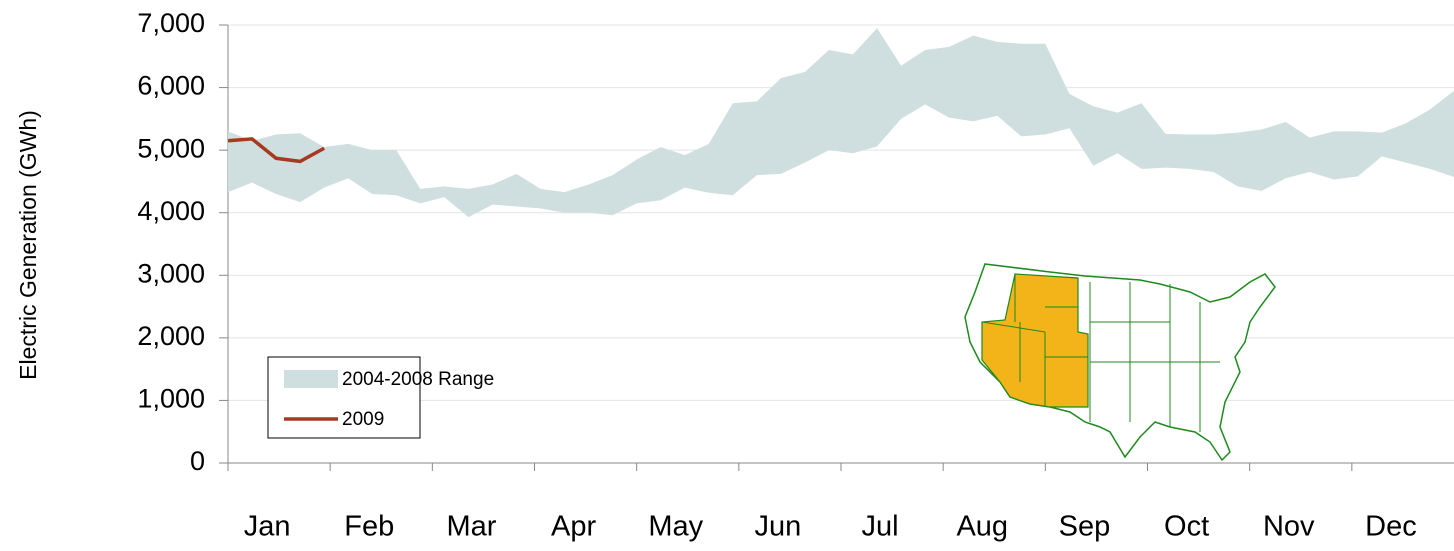 This screenshot has width=1454, height=551. I want to click on x-tick-label: Apr, so click(573, 527).